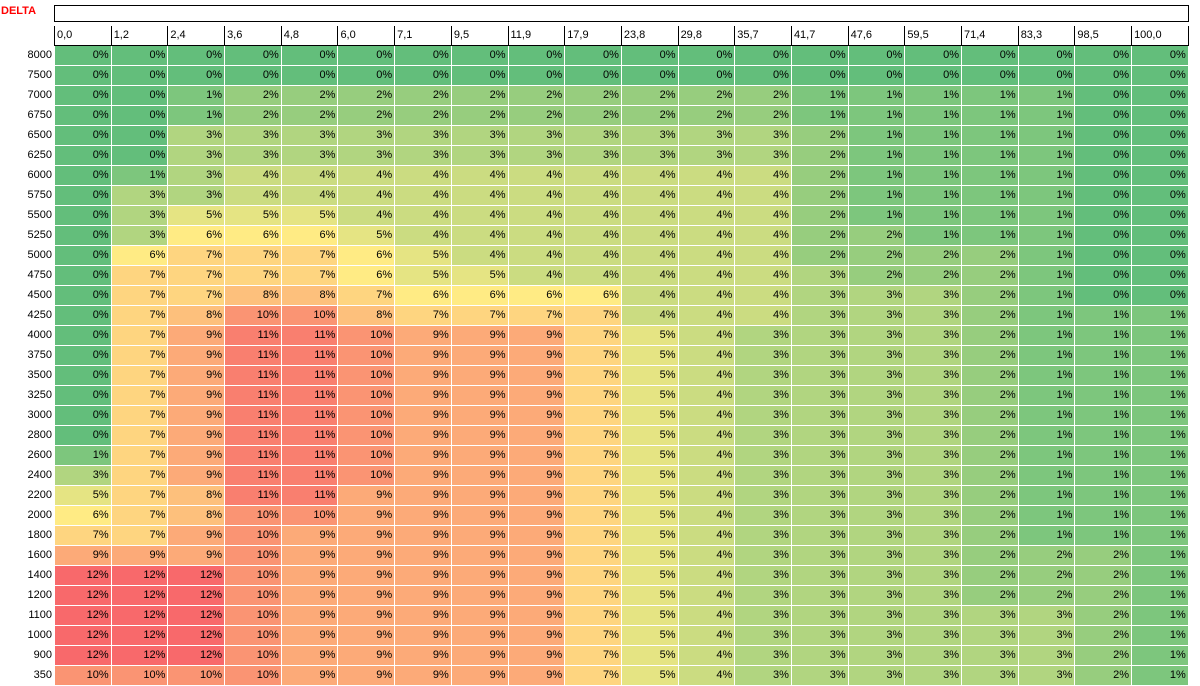 The height and width of the screenshot is (686, 1200). Describe the element at coordinates (763, 36) in the screenshot. I see `column-header: 35,7` at that location.